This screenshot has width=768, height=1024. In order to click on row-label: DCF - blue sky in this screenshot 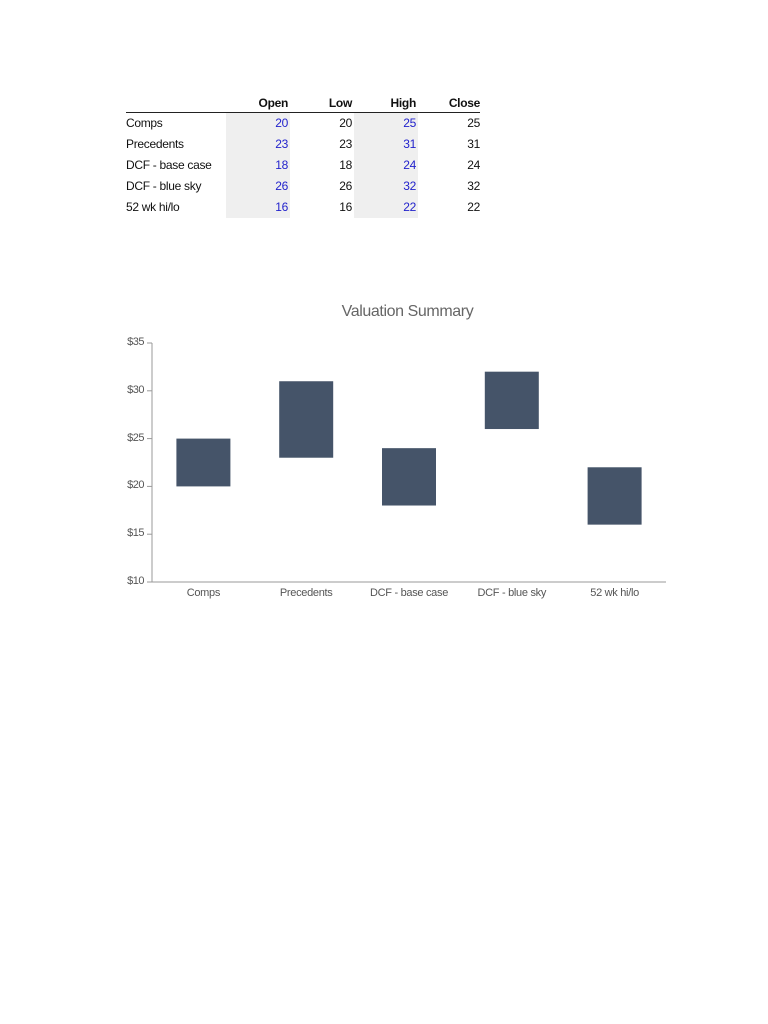, I will do `click(164, 186)`.